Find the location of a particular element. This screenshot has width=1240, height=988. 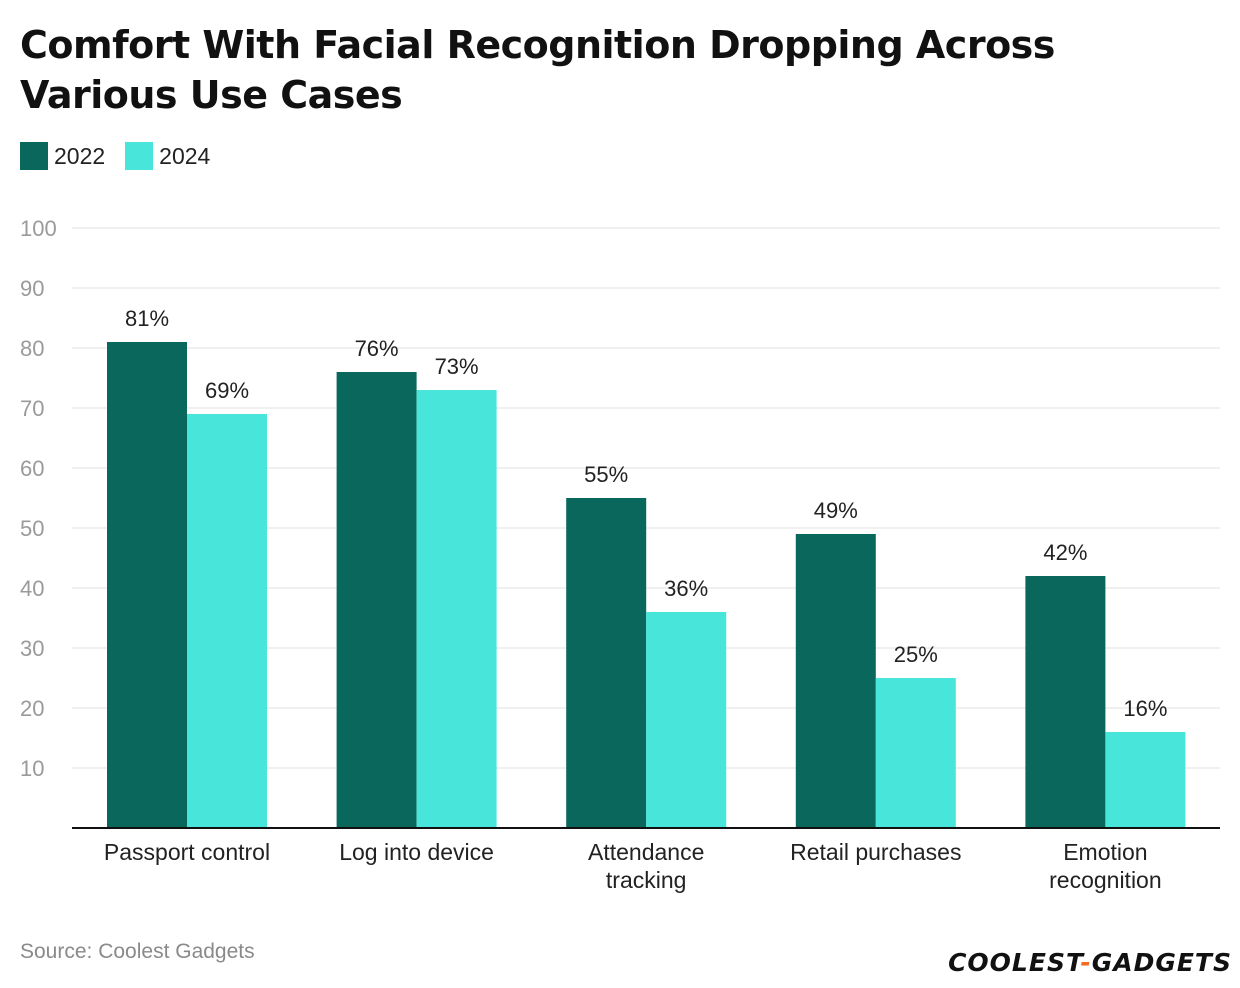

data-label-2022-4: 42% is located at coordinates (1065, 552).